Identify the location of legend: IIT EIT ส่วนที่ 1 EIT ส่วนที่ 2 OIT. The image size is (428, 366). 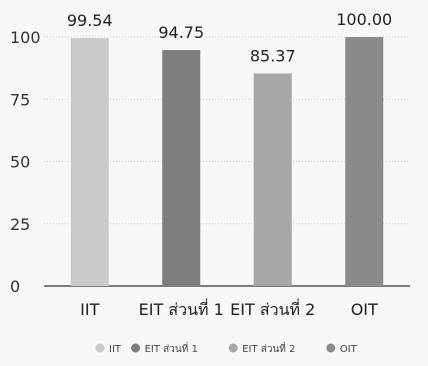
(226, 348).